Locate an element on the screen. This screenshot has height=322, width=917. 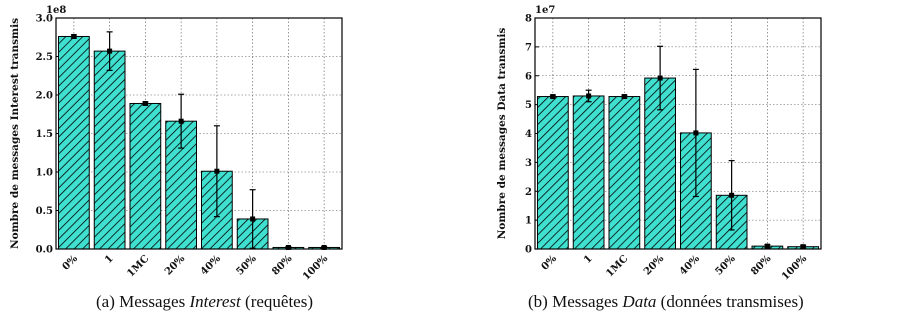
y-multiplier-label: 1e7 is located at coordinates (545, 10).